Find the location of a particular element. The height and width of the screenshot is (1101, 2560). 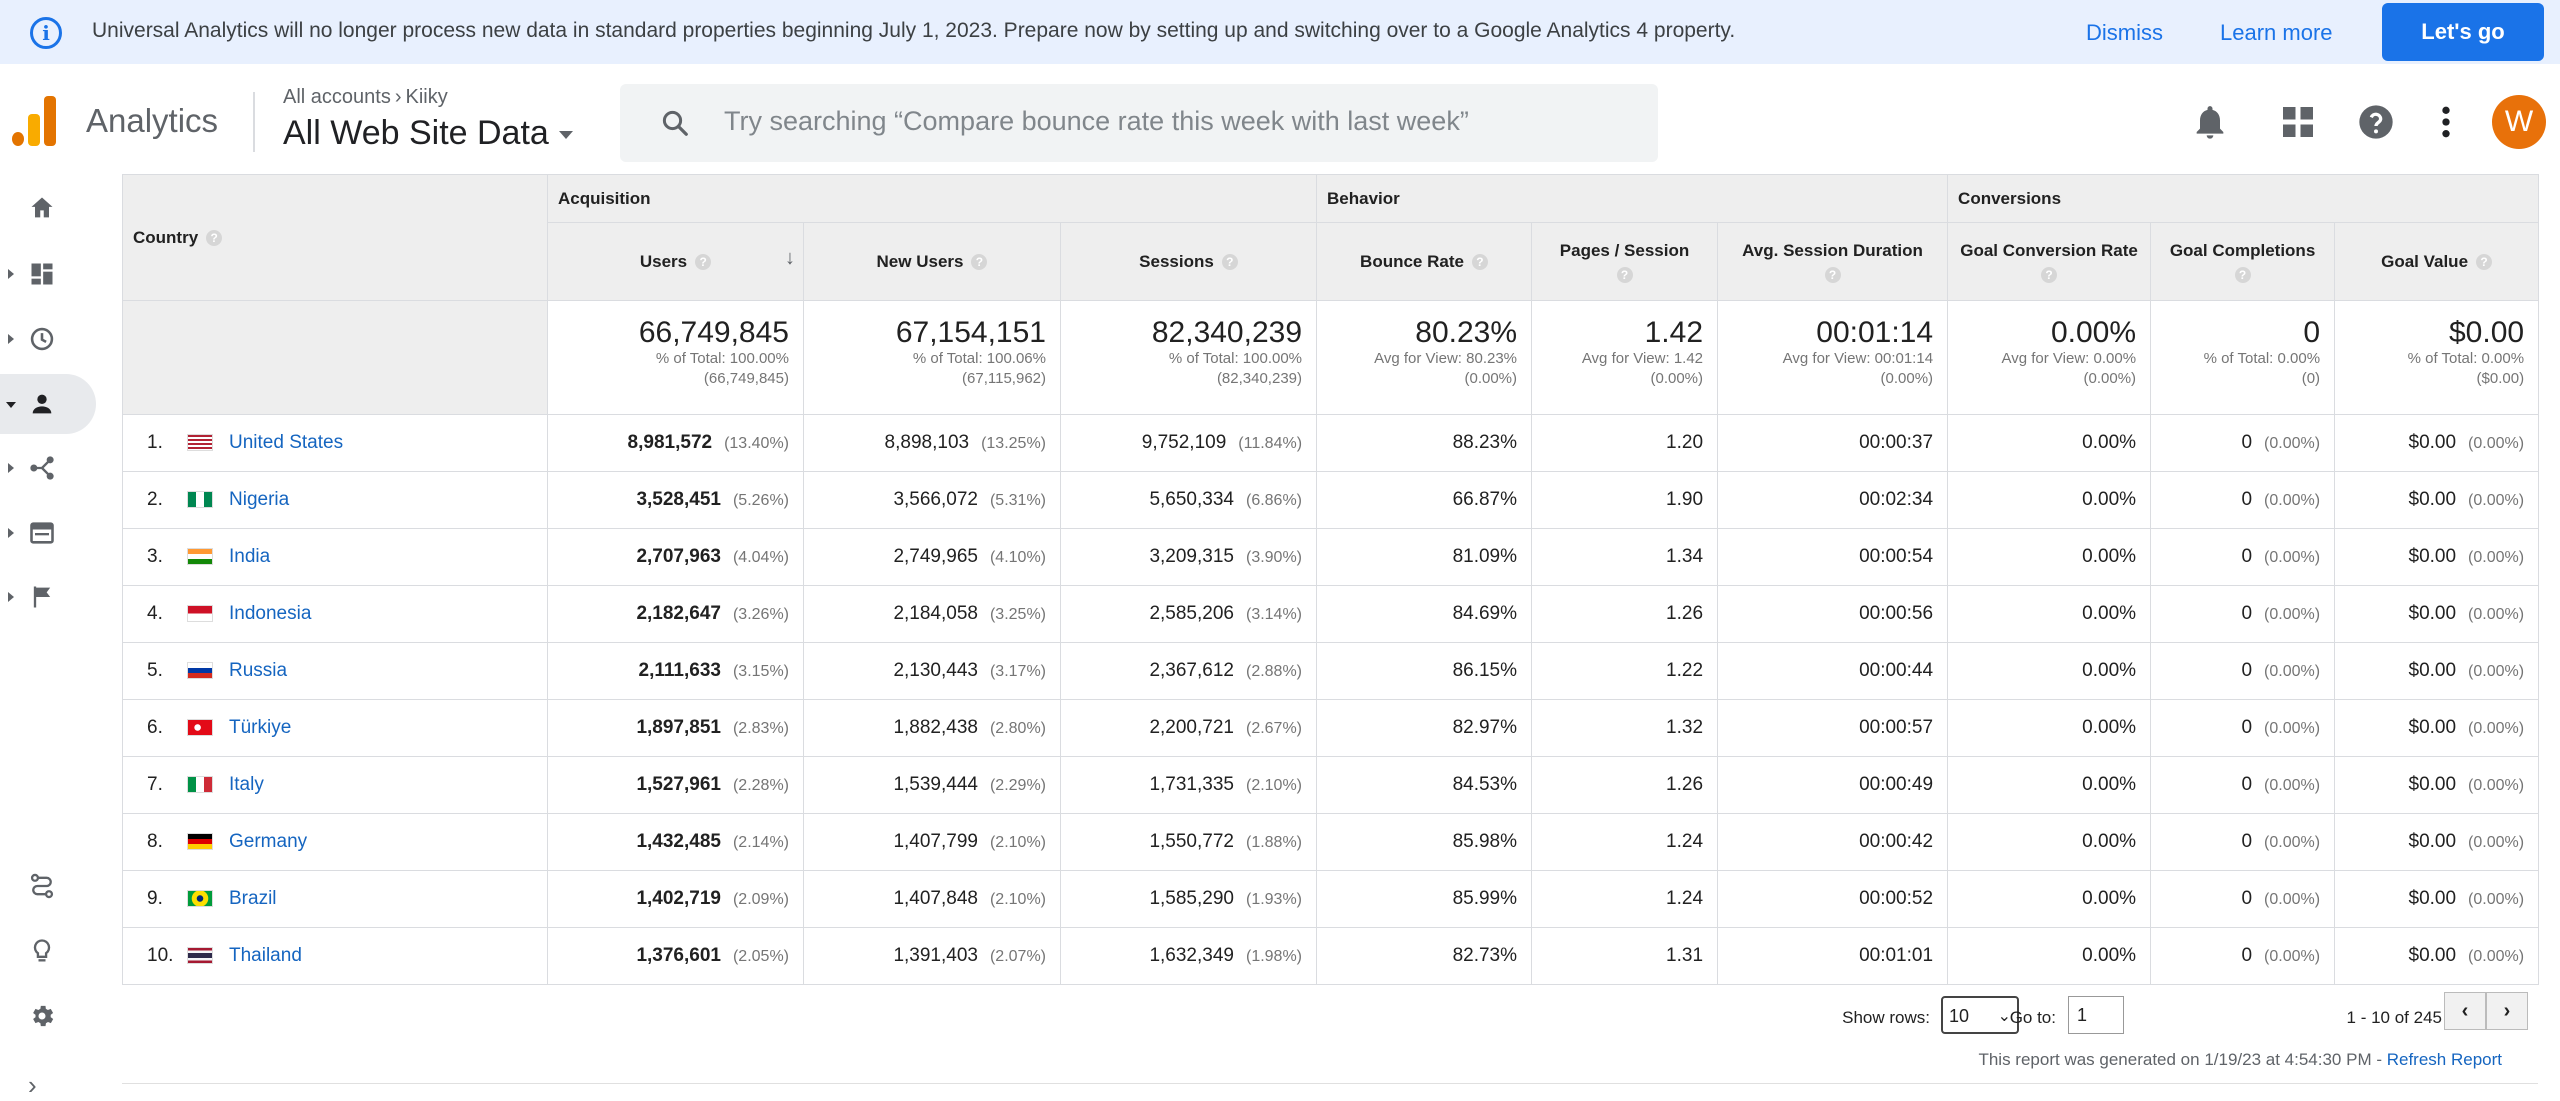

row-rank: 8. is located at coordinates (155, 841).